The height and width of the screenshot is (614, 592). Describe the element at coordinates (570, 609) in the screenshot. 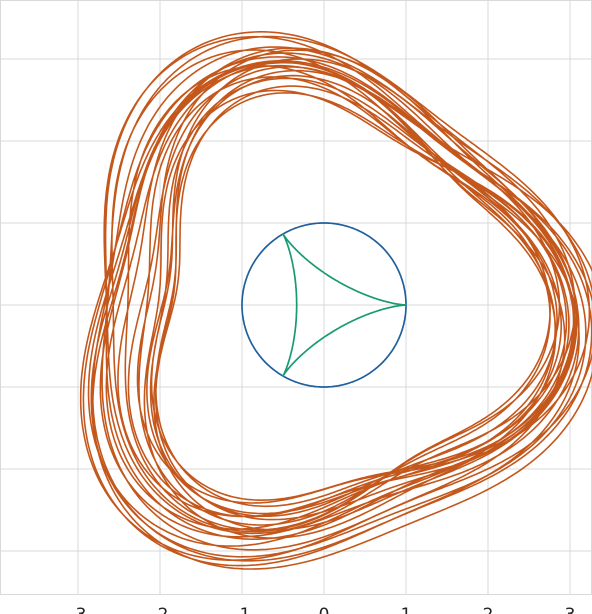

I see `x-tick-label: 3` at that location.